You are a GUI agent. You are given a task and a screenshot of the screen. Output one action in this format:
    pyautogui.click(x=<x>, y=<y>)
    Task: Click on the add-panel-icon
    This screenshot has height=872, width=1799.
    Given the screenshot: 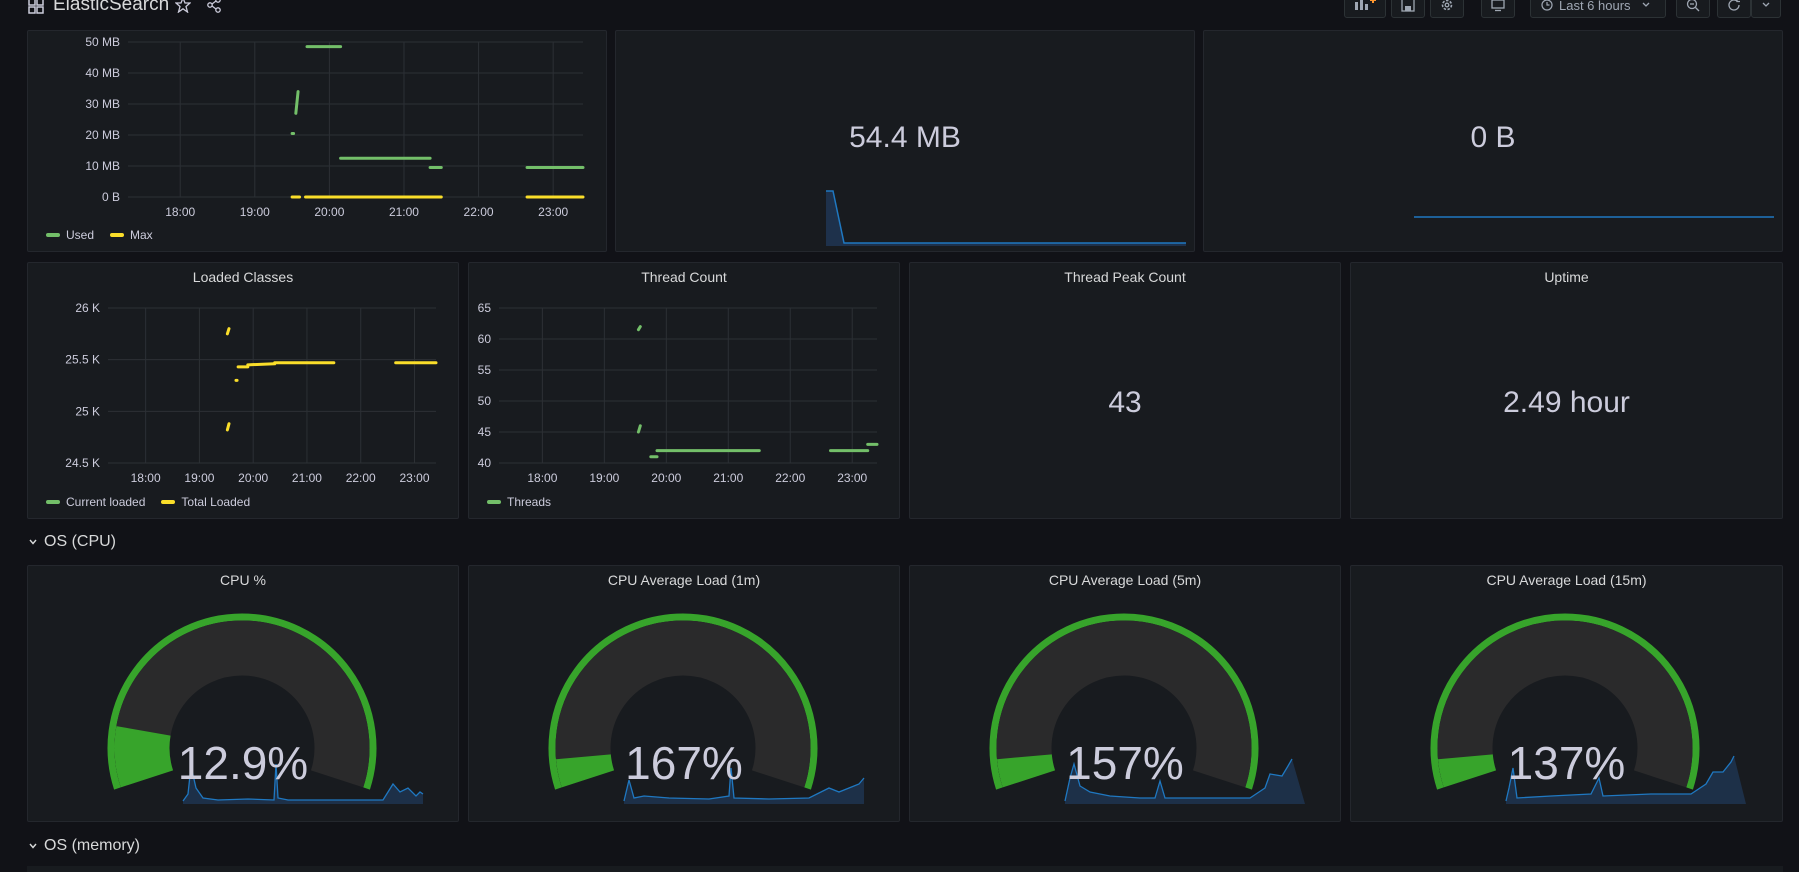 What is the action you would take?
    pyautogui.click(x=1365, y=5)
    